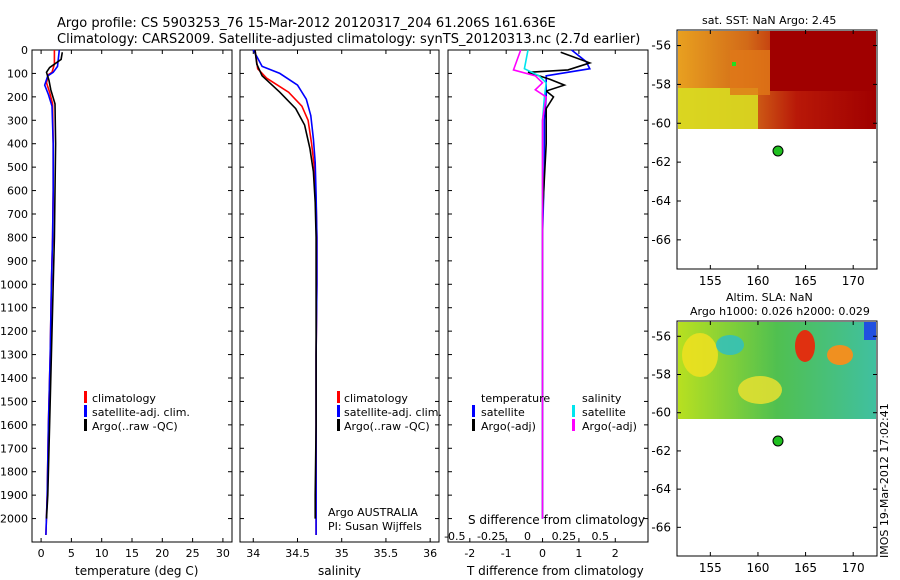  I want to click on sst-map-title: sat. SST: NaN Argo: 2.45, so click(769, 20).